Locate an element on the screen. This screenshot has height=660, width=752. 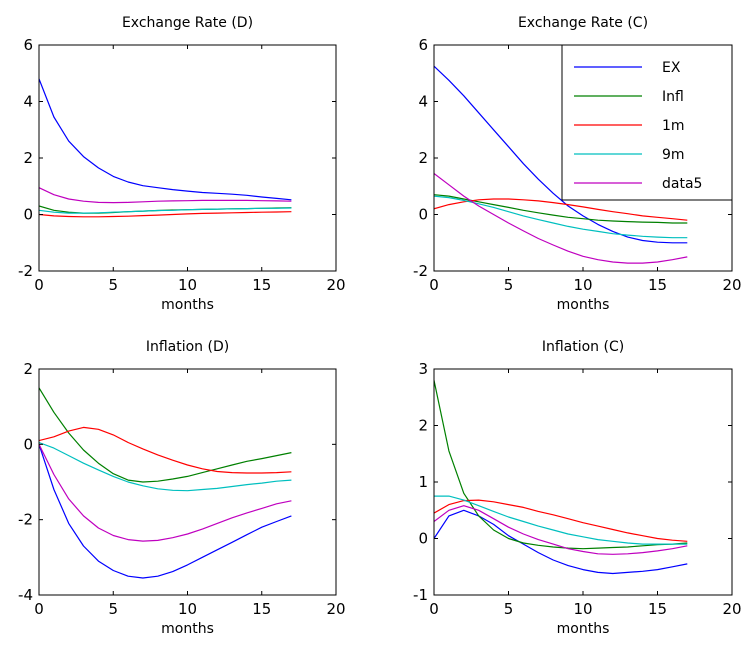
y-tick-label: 1 is located at coordinates (423, 482).